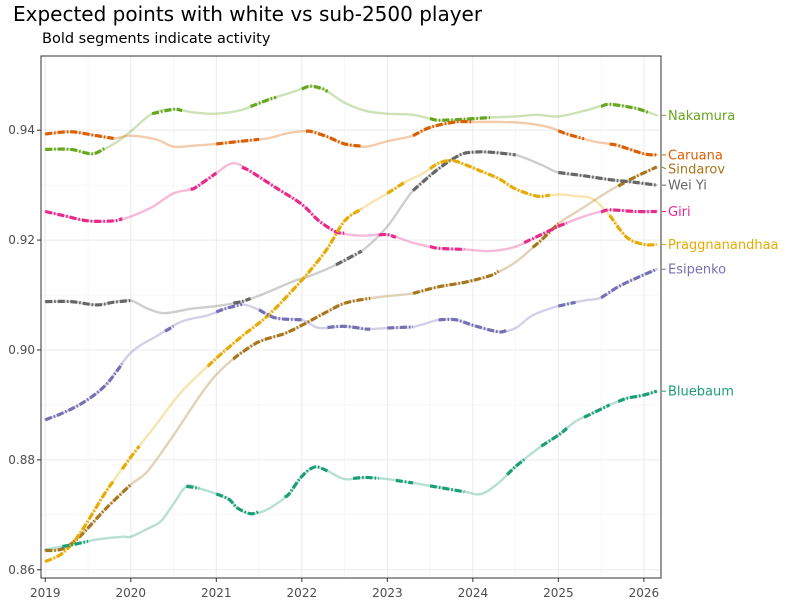 The width and height of the screenshot is (789, 606). I want to click on x-tick-label: 2026, so click(644, 593).